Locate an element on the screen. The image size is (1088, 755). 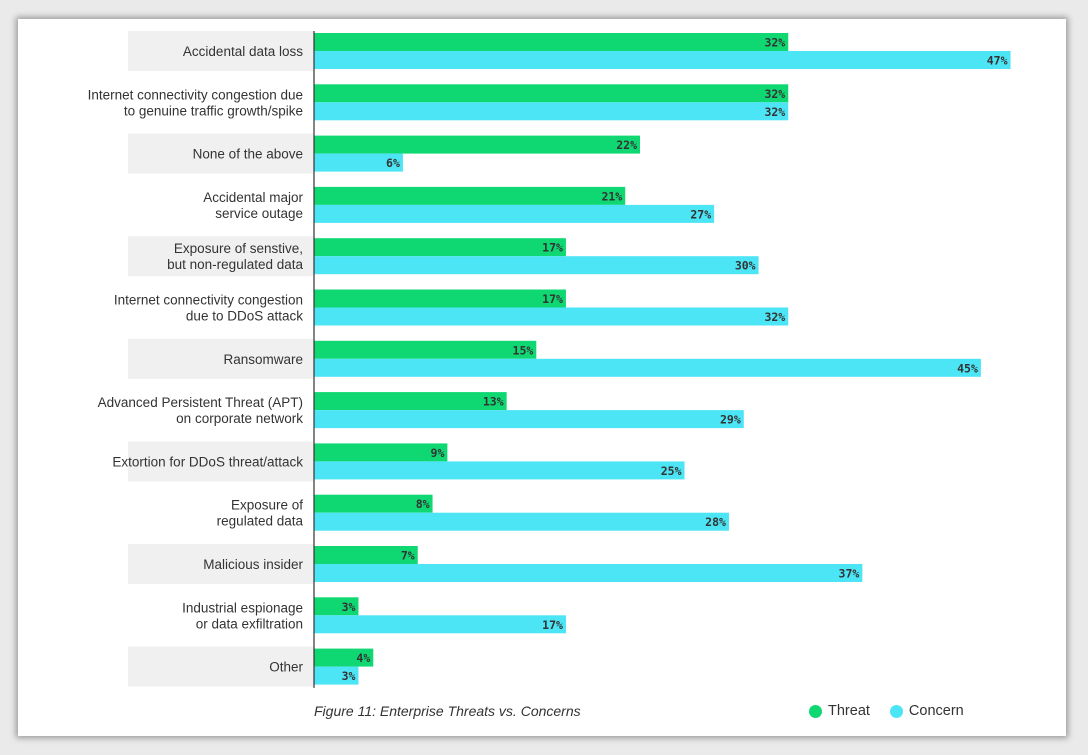
value-label-concern: 6% is located at coordinates (393, 163).